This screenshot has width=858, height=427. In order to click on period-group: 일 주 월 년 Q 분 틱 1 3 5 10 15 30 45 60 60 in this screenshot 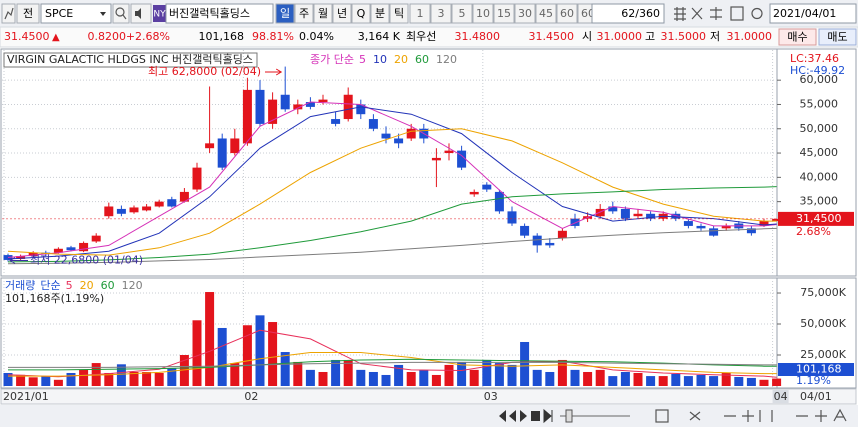, I will do `click(440, 13)`.